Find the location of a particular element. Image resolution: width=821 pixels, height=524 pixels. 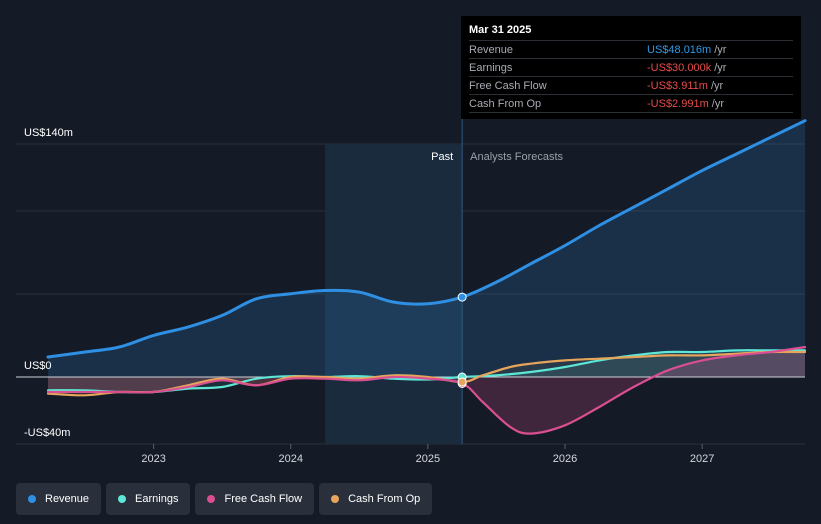

tooltip-row-value: -US$2.991m is located at coordinates (678, 103).